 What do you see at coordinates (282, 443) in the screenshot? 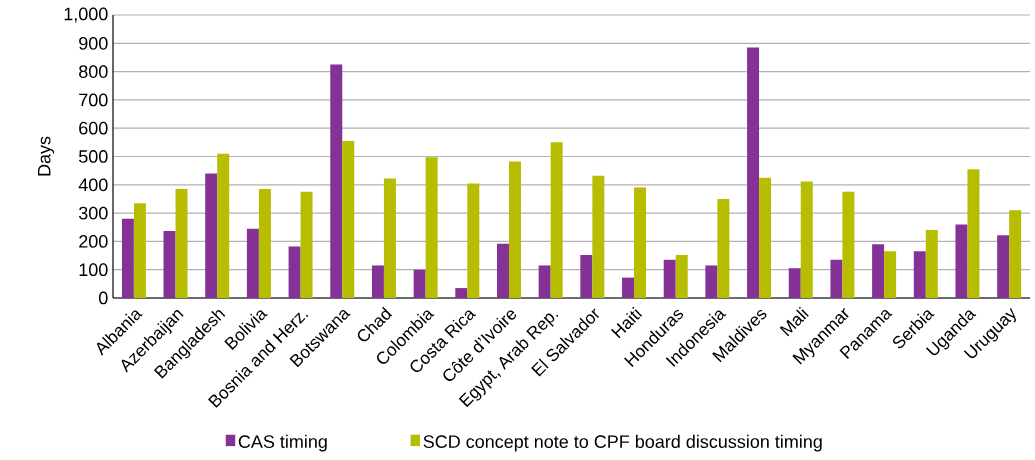
I see `legend-label: CAS timing` at bounding box center [282, 443].